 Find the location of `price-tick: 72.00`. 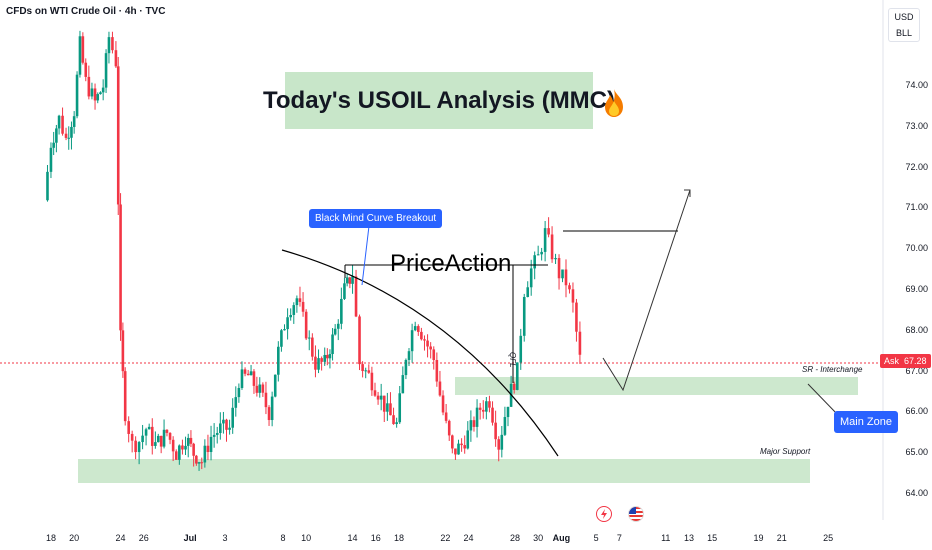

price-tick: 72.00 is located at coordinates (916, 166).